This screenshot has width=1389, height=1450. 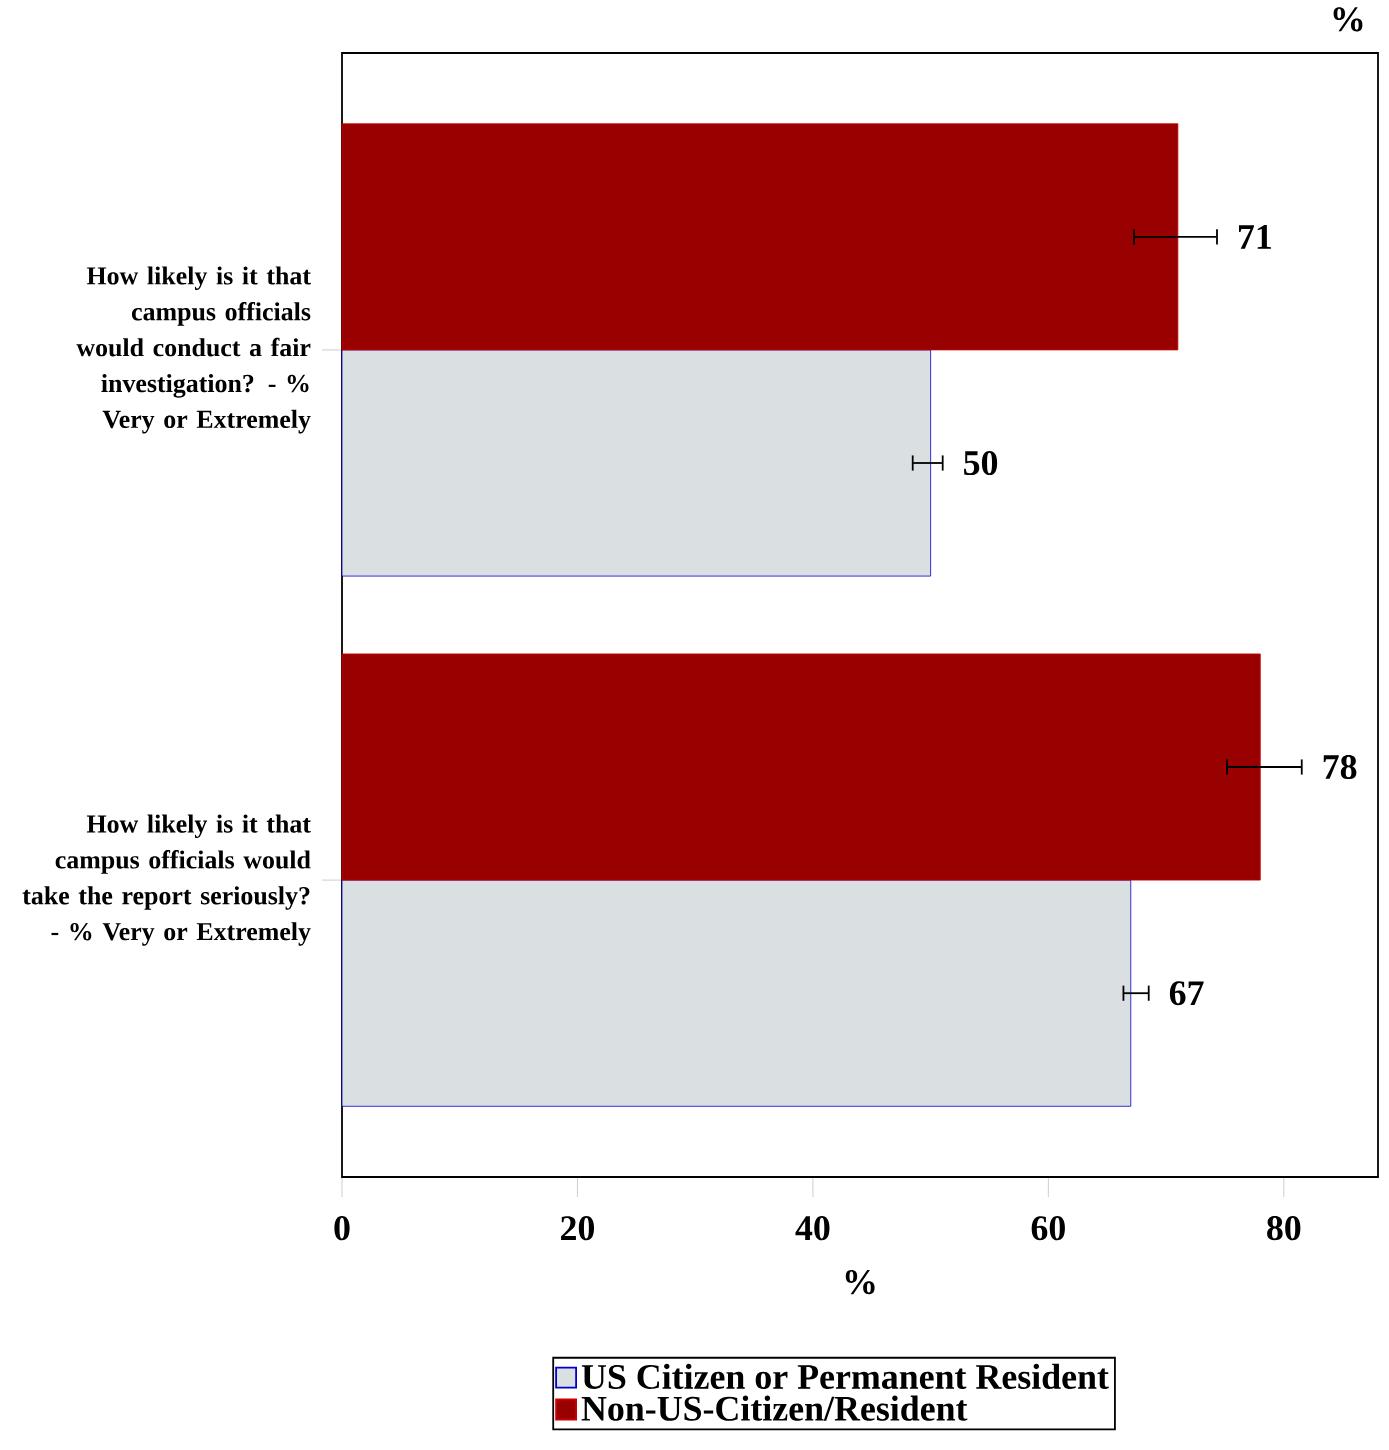 What do you see at coordinates (1254, 236) in the screenshot?
I see `data-label: 71` at bounding box center [1254, 236].